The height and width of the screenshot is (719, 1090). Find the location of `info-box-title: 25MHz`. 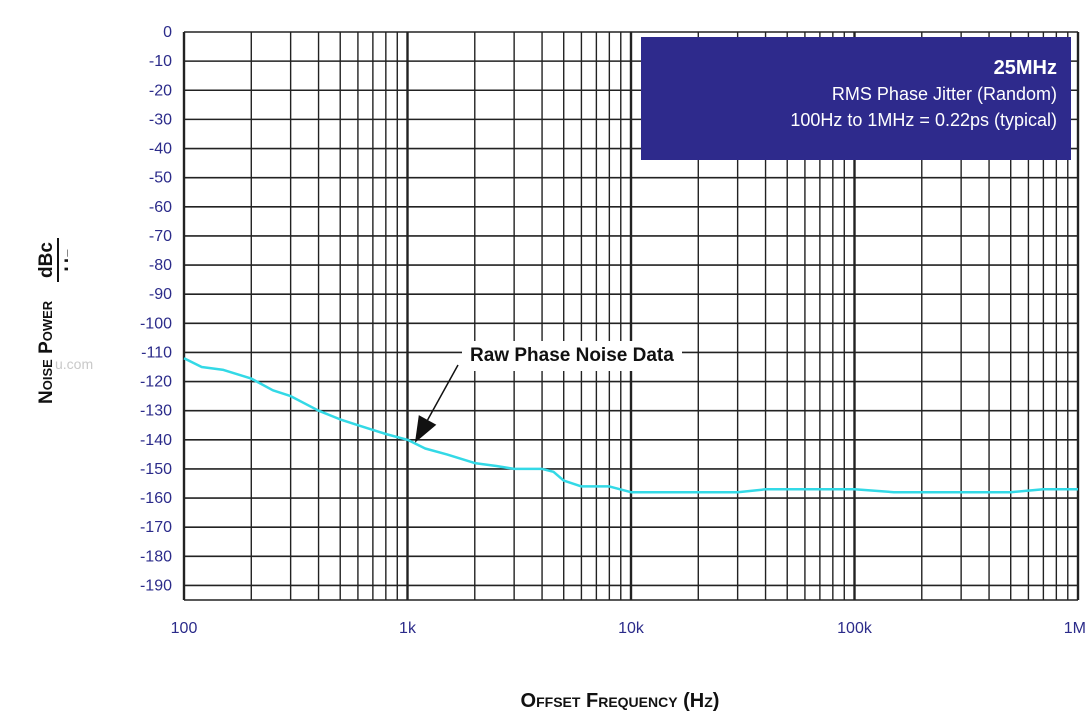

info-box-title: 25MHz is located at coordinates (1025, 68).